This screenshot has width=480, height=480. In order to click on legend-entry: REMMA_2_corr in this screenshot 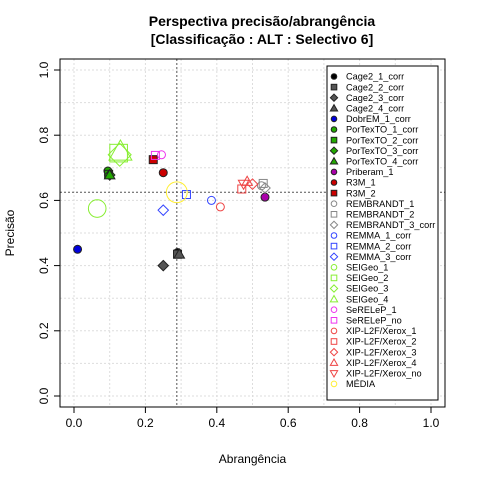, I will do `click(378, 246)`.